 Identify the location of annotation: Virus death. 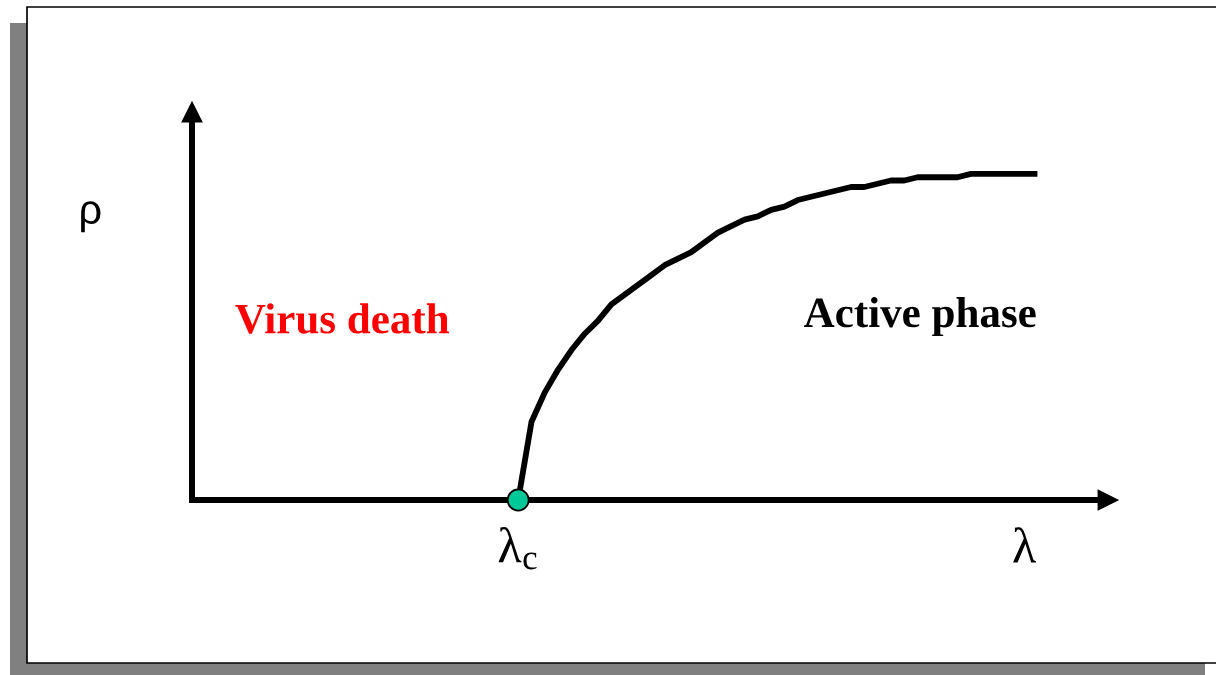
(342, 318).